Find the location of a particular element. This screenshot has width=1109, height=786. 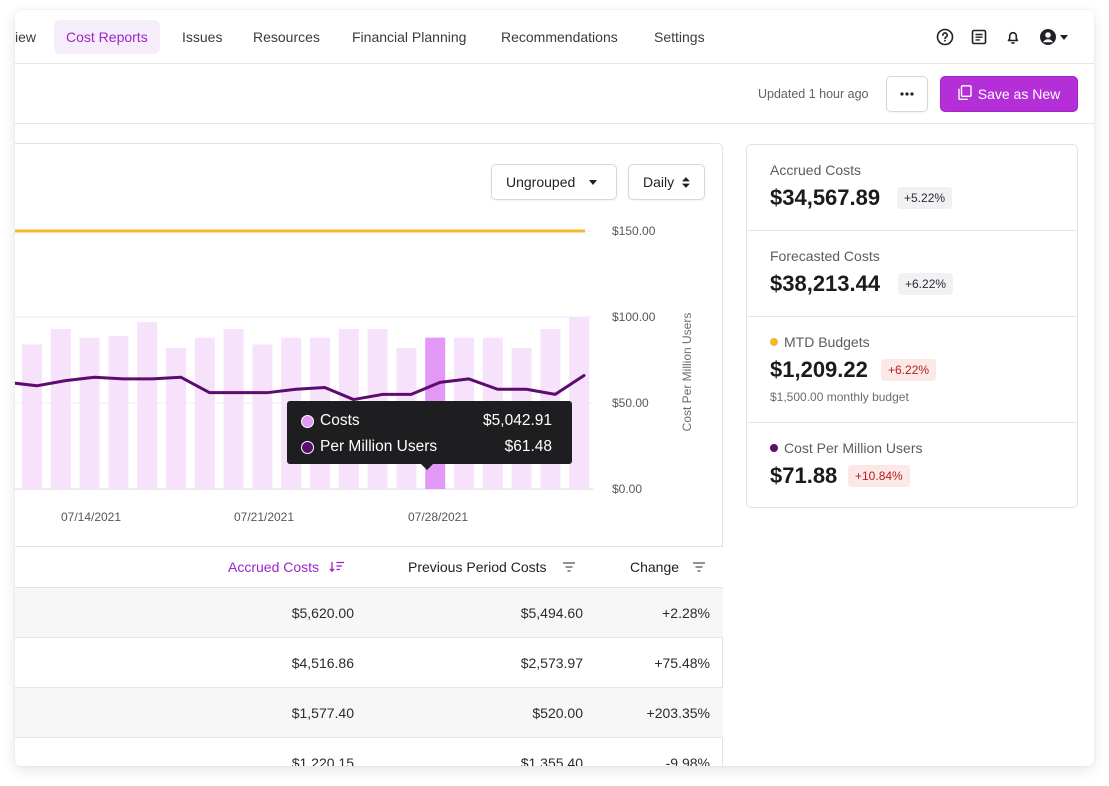

y-tick-label: $0.00 is located at coordinates (627, 489).